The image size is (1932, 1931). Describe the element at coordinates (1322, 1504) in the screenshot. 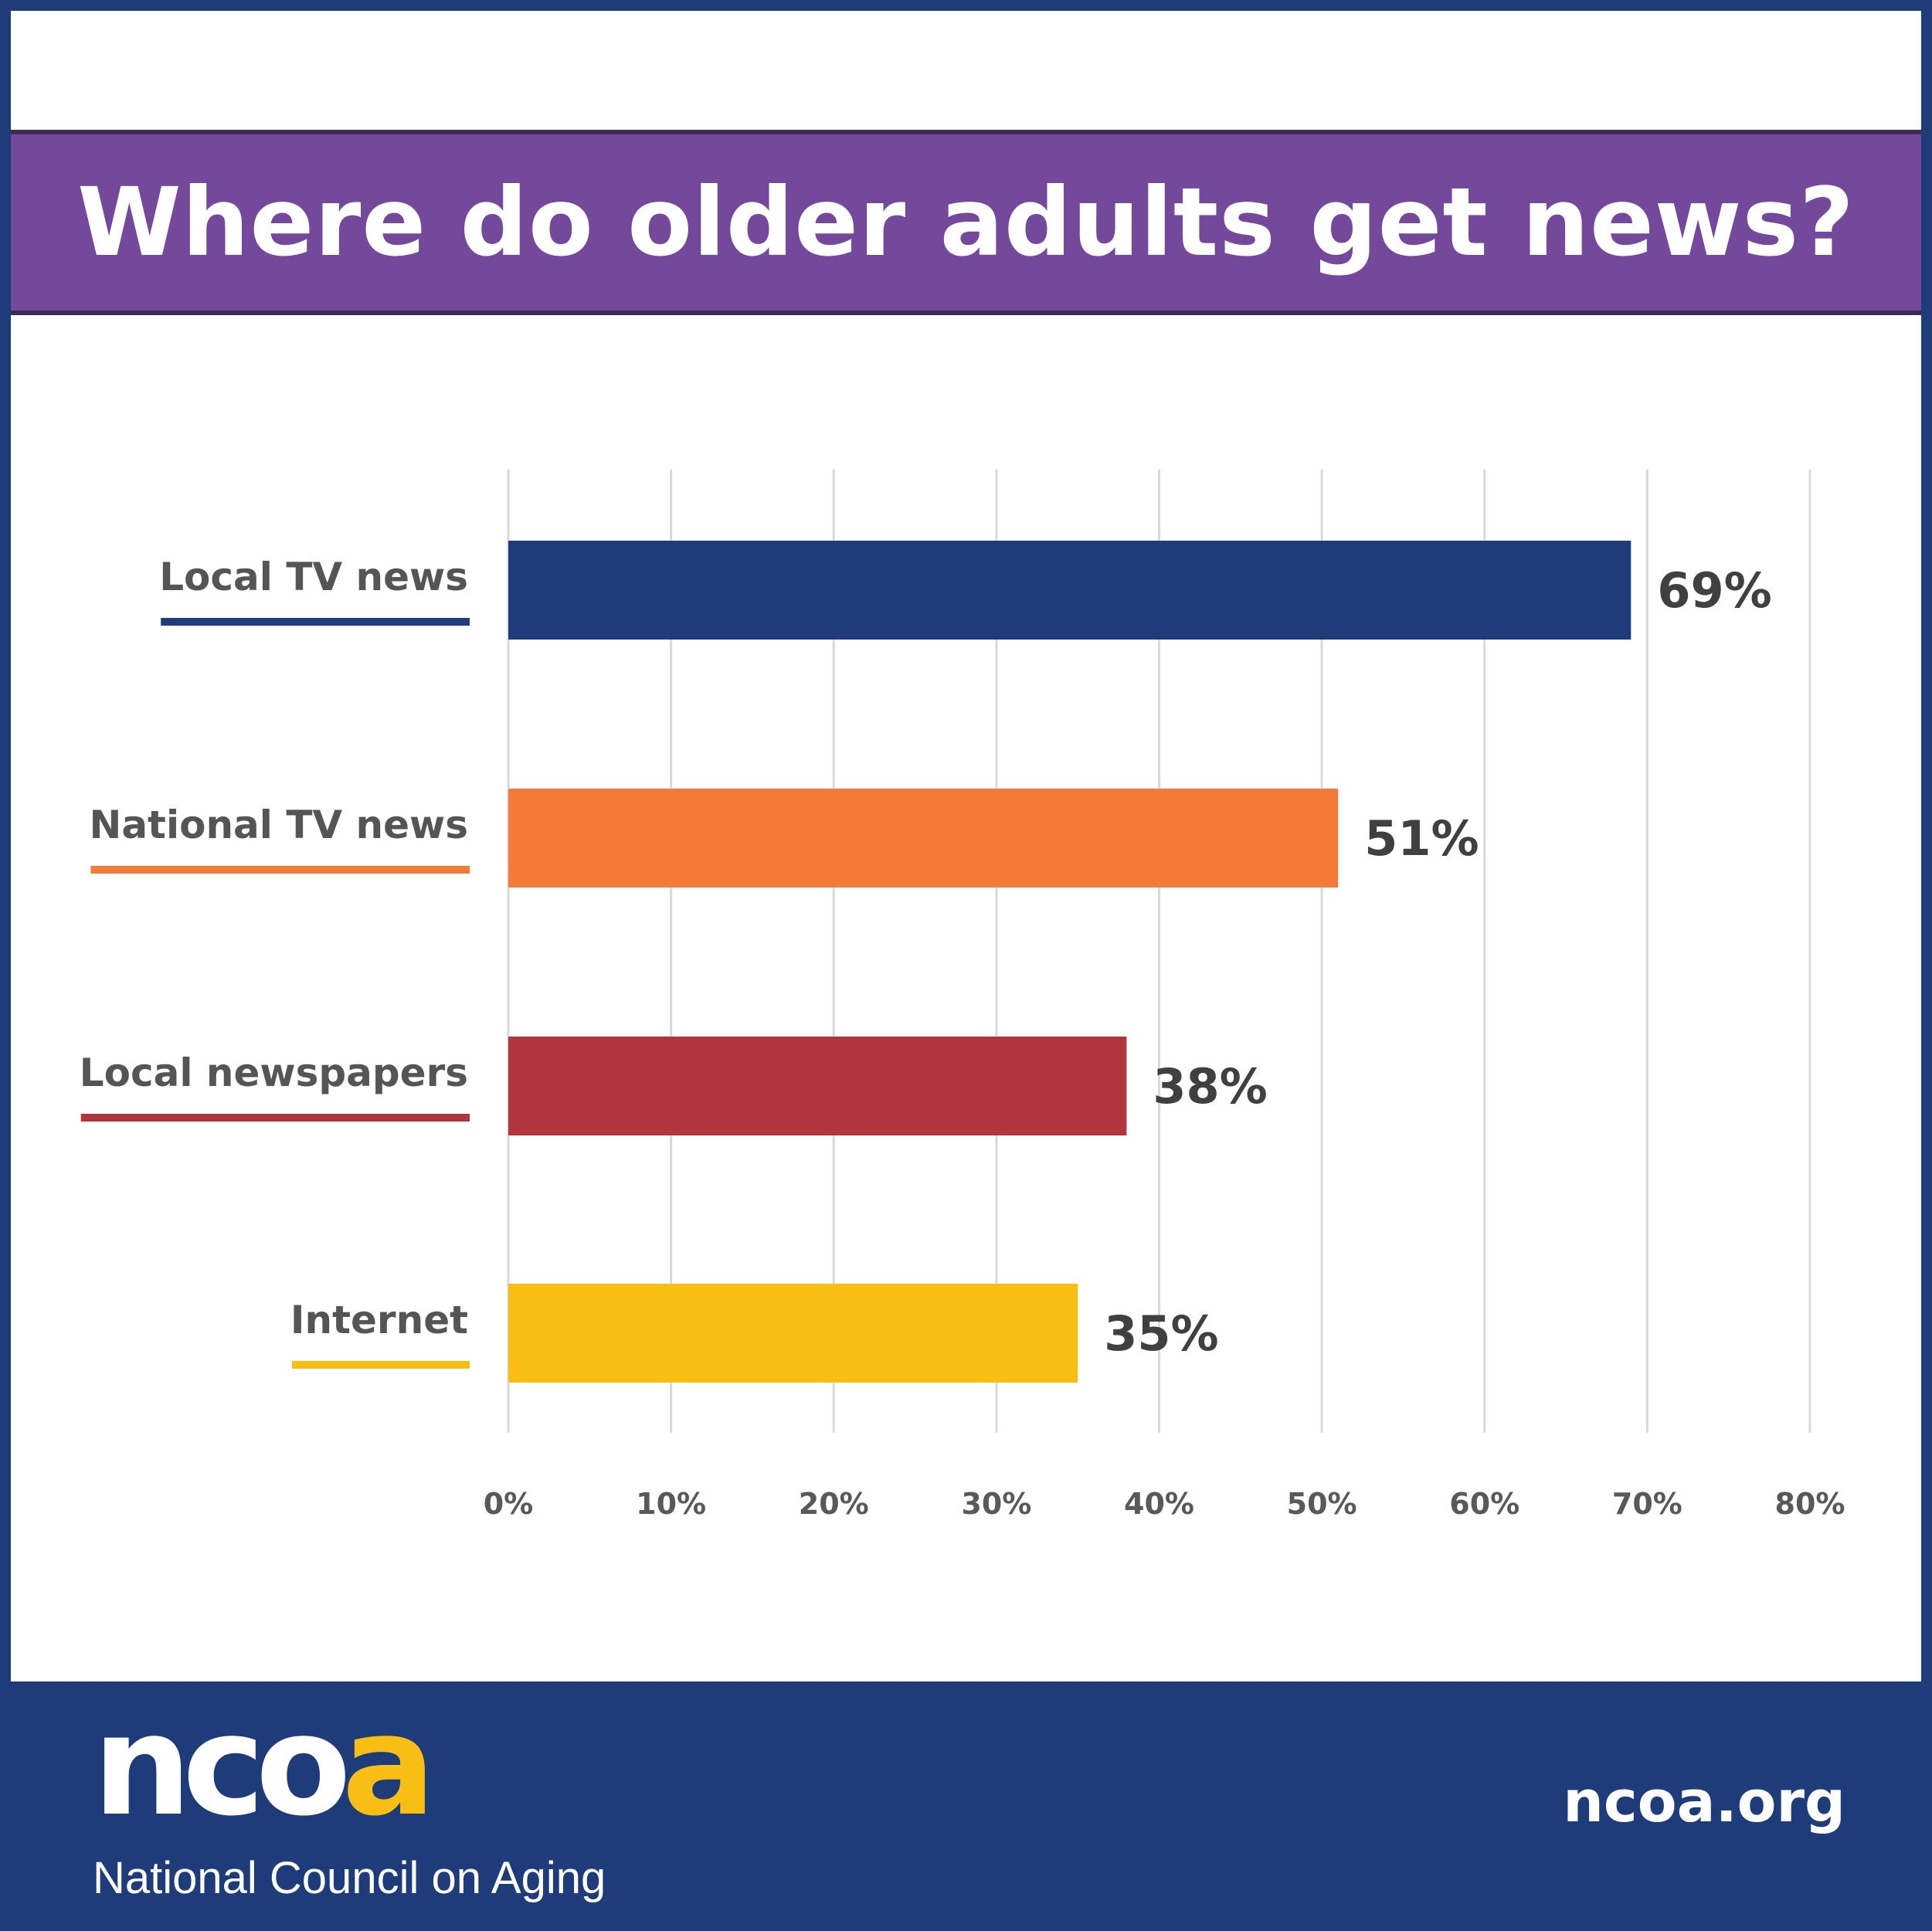

I see `x-tick-label: 50%` at that location.